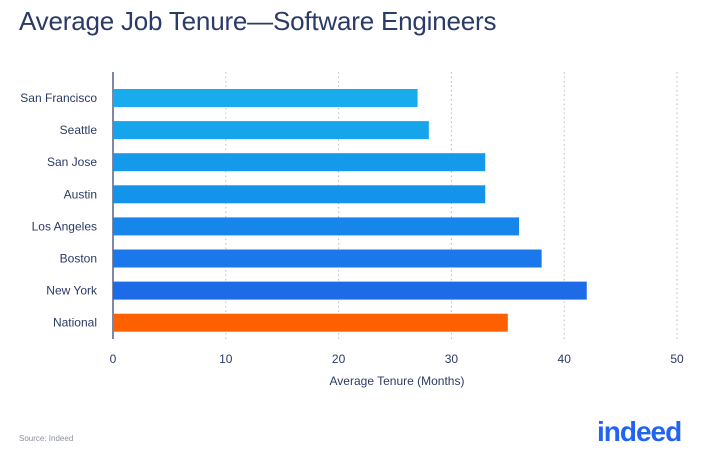 This screenshot has height=458, width=713. Describe the element at coordinates (677, 359) in the screenshot. I see `x-tick-label: 50` at that location.